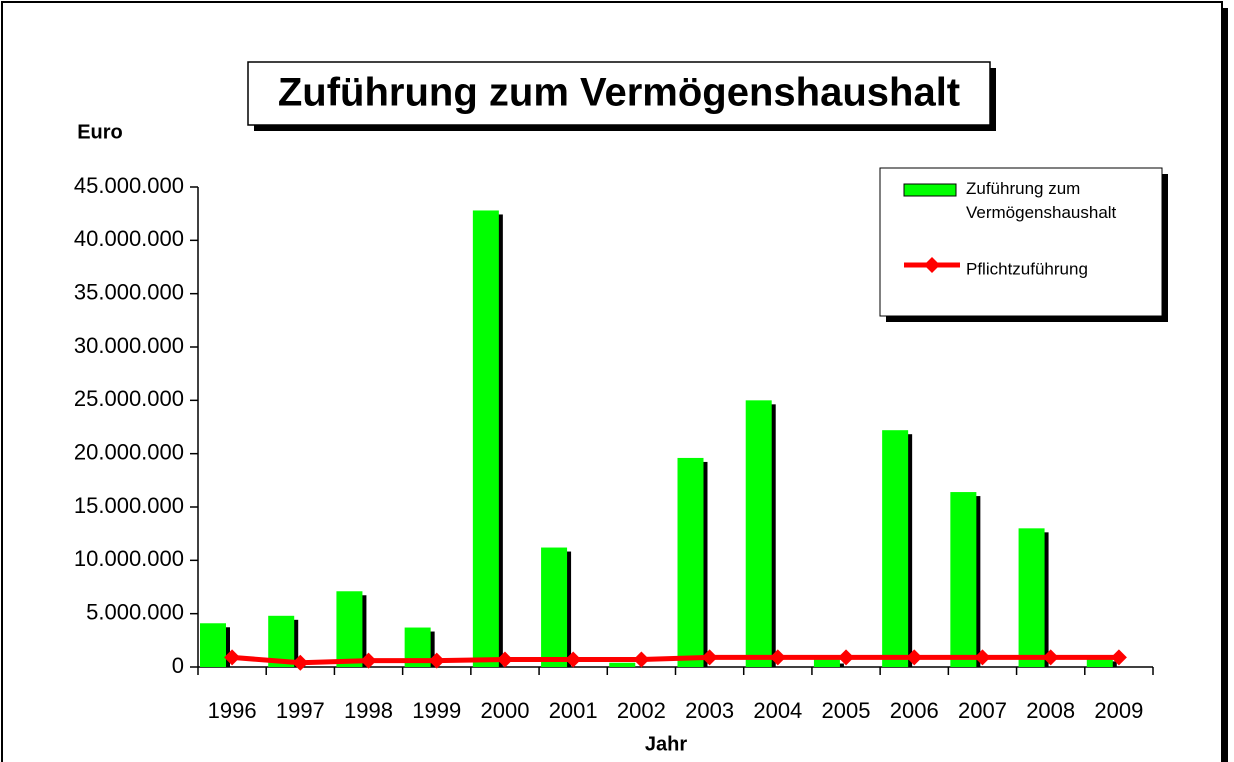 The width and height of the screenshot is (1234, 762). Describe the element at coordinates (368, 710) in the screenshot. I see `x-tick-label: 1998` at that location.